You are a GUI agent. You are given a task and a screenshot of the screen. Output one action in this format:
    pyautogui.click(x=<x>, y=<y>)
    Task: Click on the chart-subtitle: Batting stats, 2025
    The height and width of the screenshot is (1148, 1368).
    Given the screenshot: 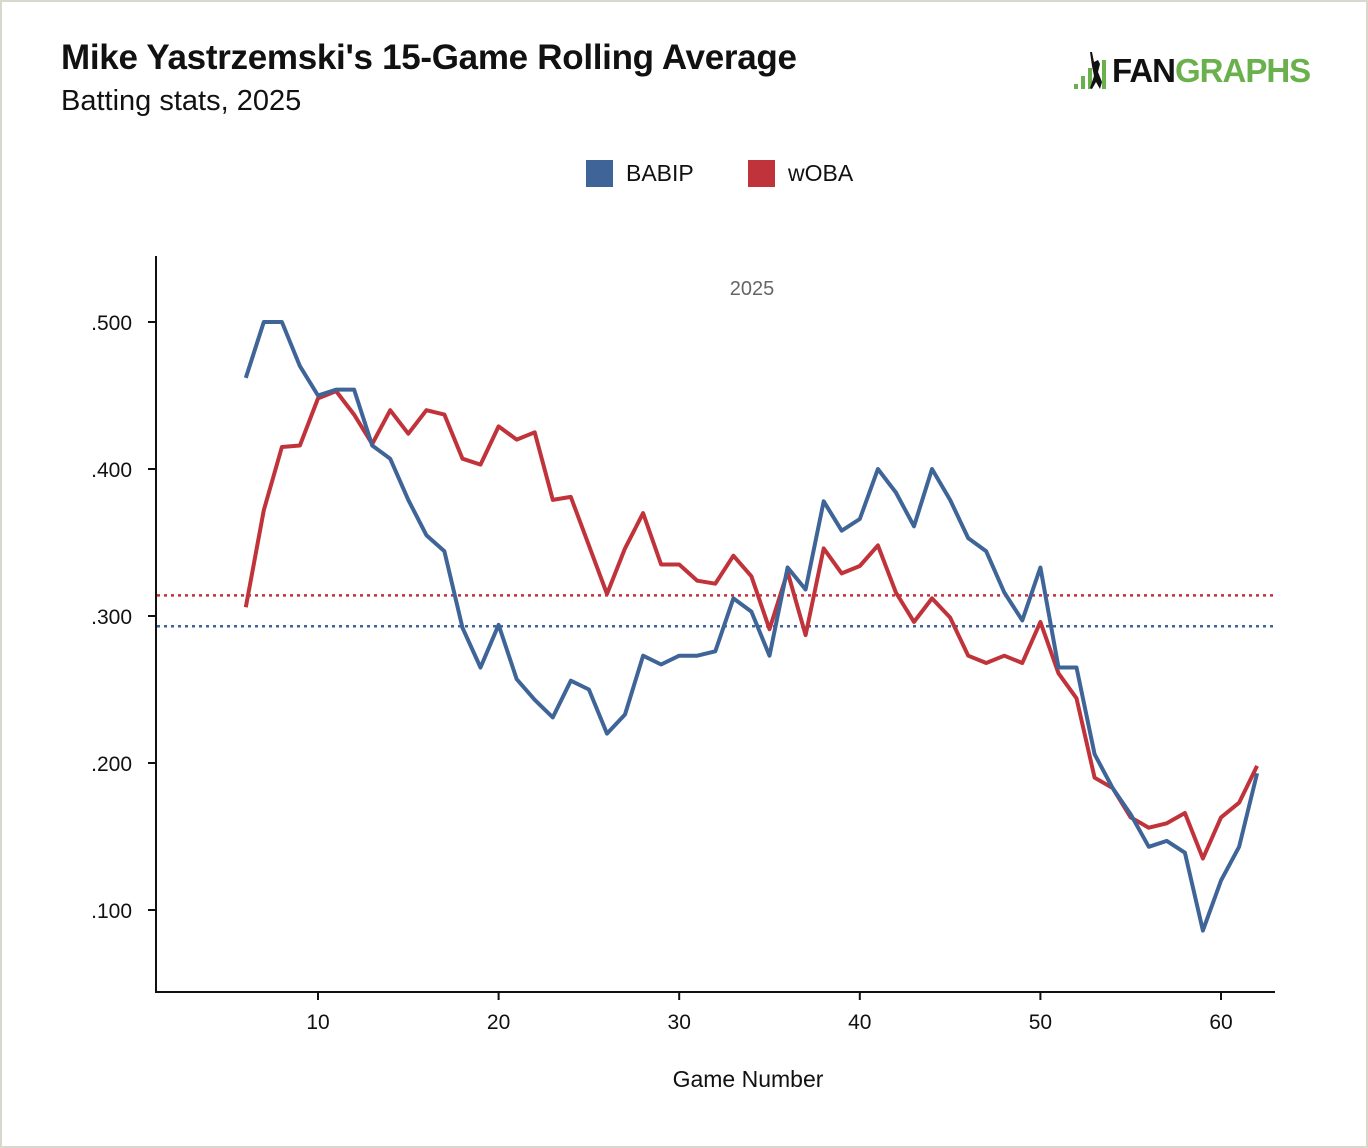 What is the action you would take?
    pyautogui.click(x=181, y=101)
    